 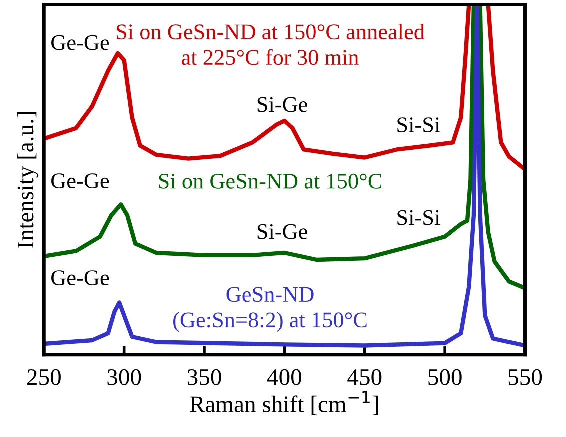 What do you see at coordinates (271, 45) in the screenshot?
I see `series-label: Si on GeSn-ND at 150°C annealed at 225°C for 30 min` at bounding box center [271, 45].